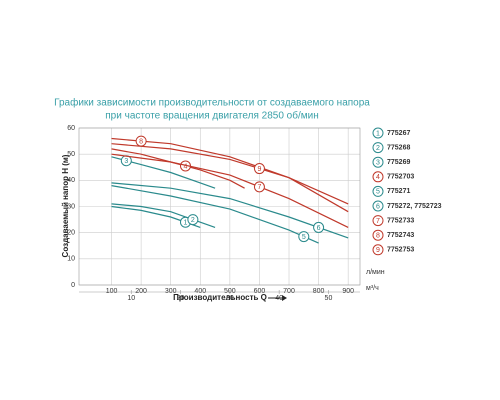  I want to click on curve-marker-label: 2, so click(193, 220).